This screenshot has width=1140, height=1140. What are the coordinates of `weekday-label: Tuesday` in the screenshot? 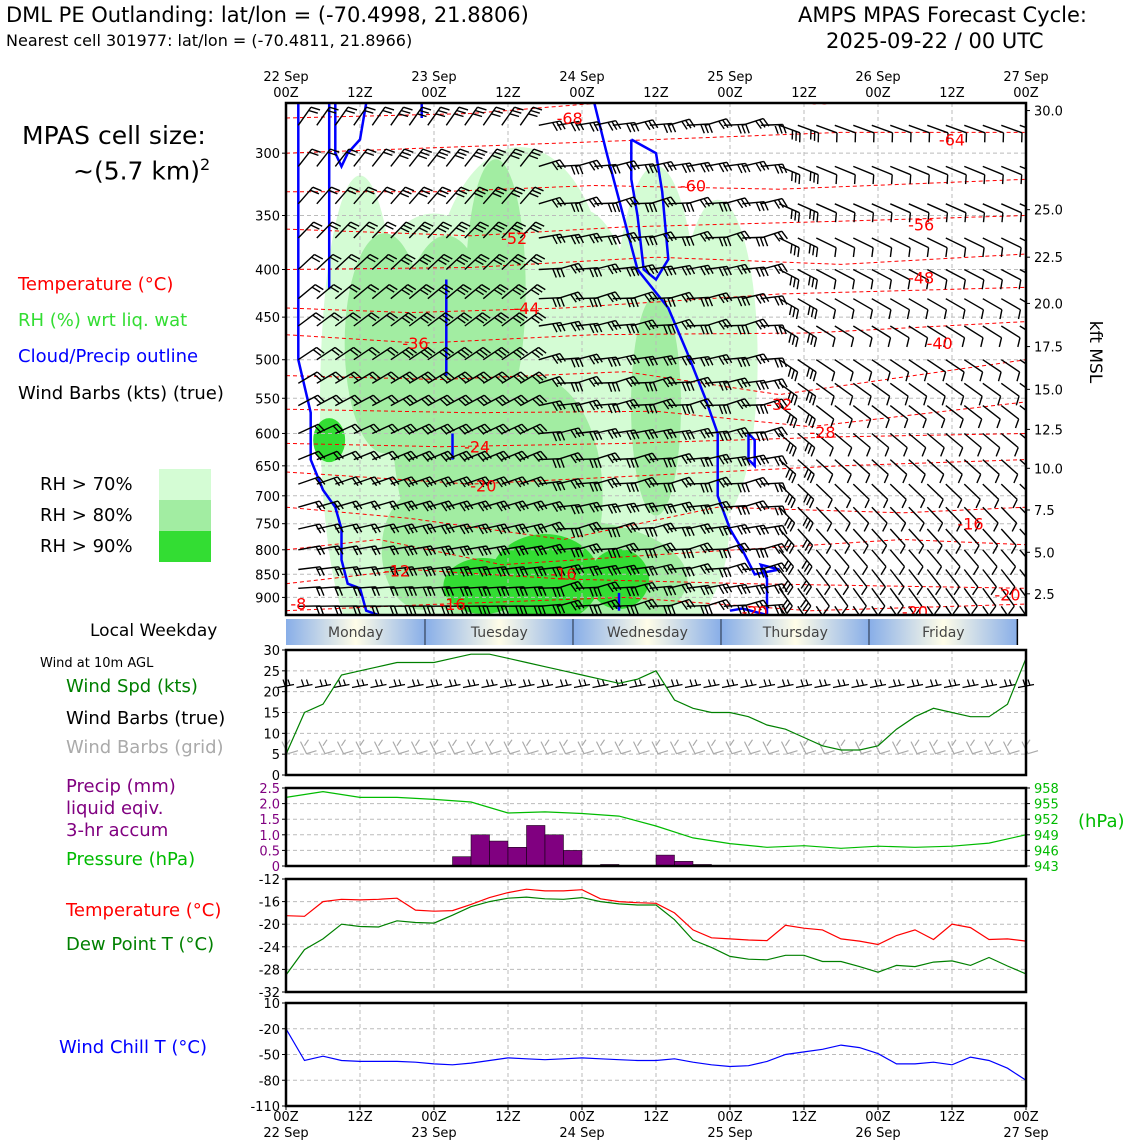 It's located at (499, 633).